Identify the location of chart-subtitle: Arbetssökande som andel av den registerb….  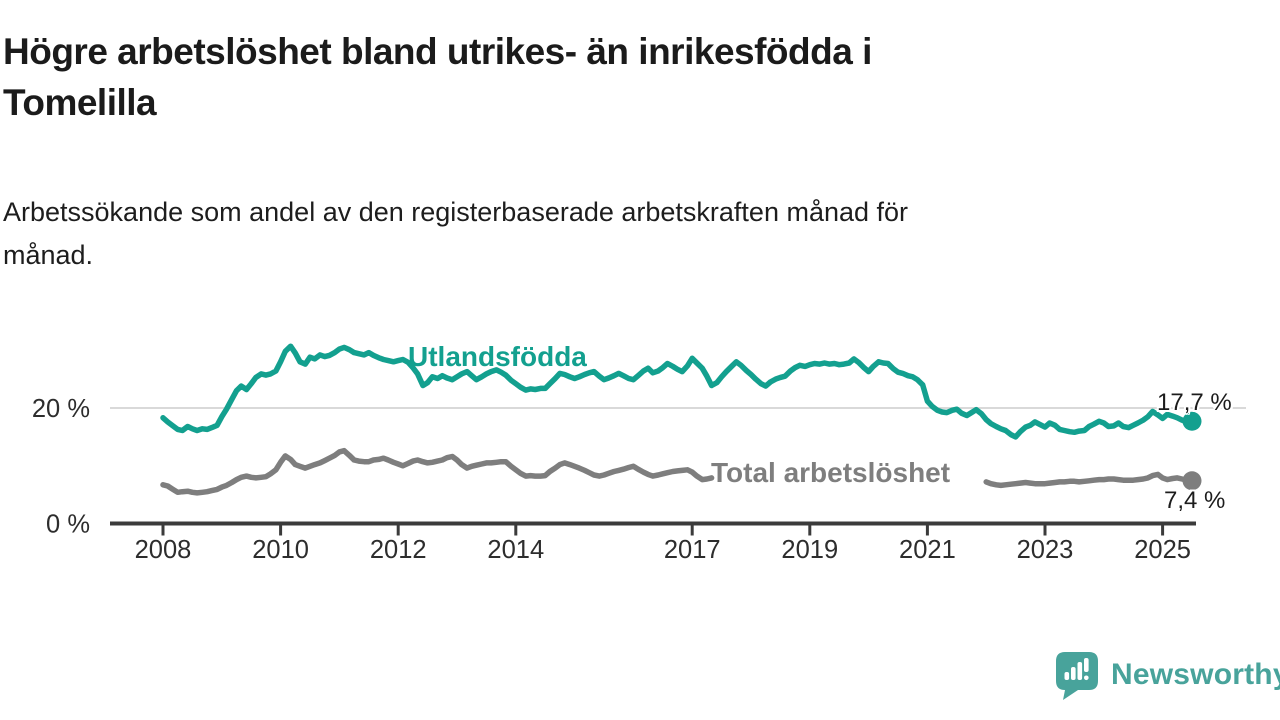
(455, 234).